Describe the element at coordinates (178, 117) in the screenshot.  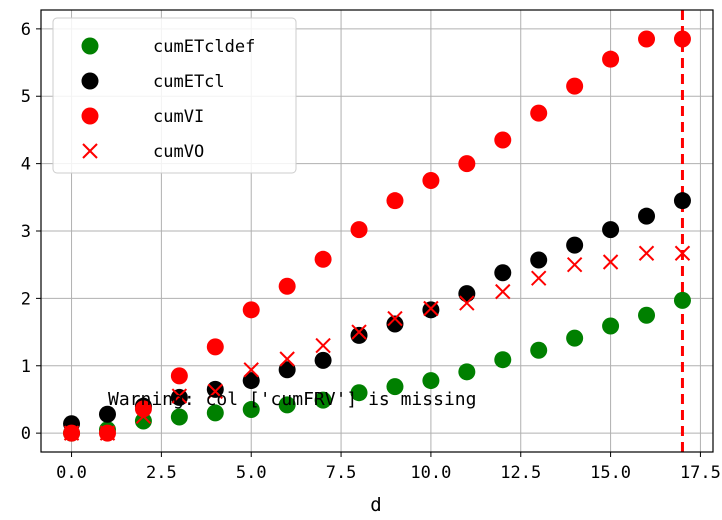
I see `legend-label-cumVI: cumVI` at that location.